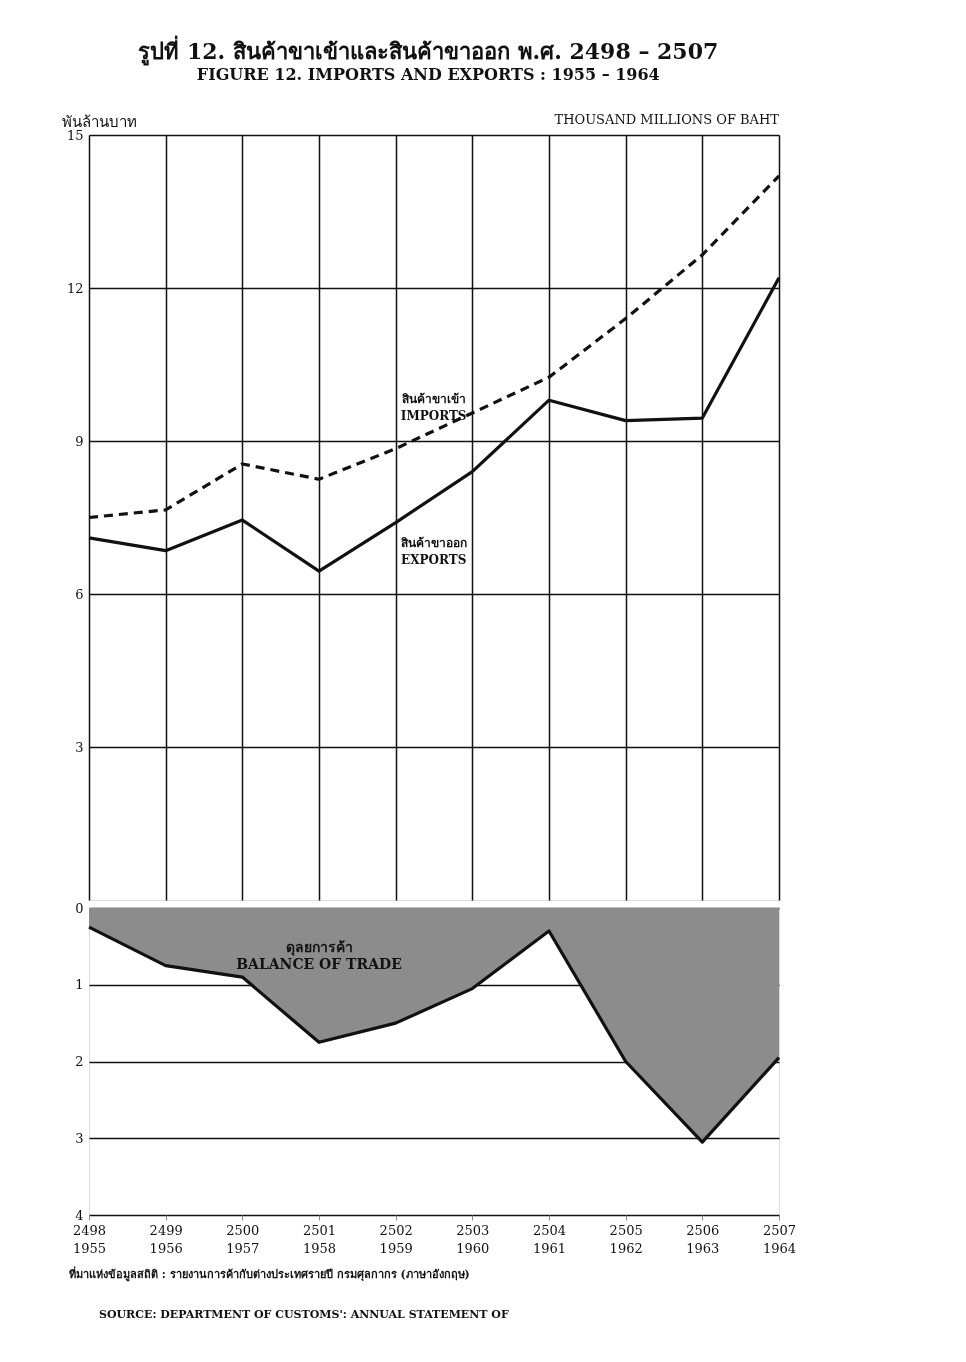  Describe the element at coordinates (667, 119) in the screenshot. I see `text: THOUSAND MILLIONS OF BAHT` at that location.